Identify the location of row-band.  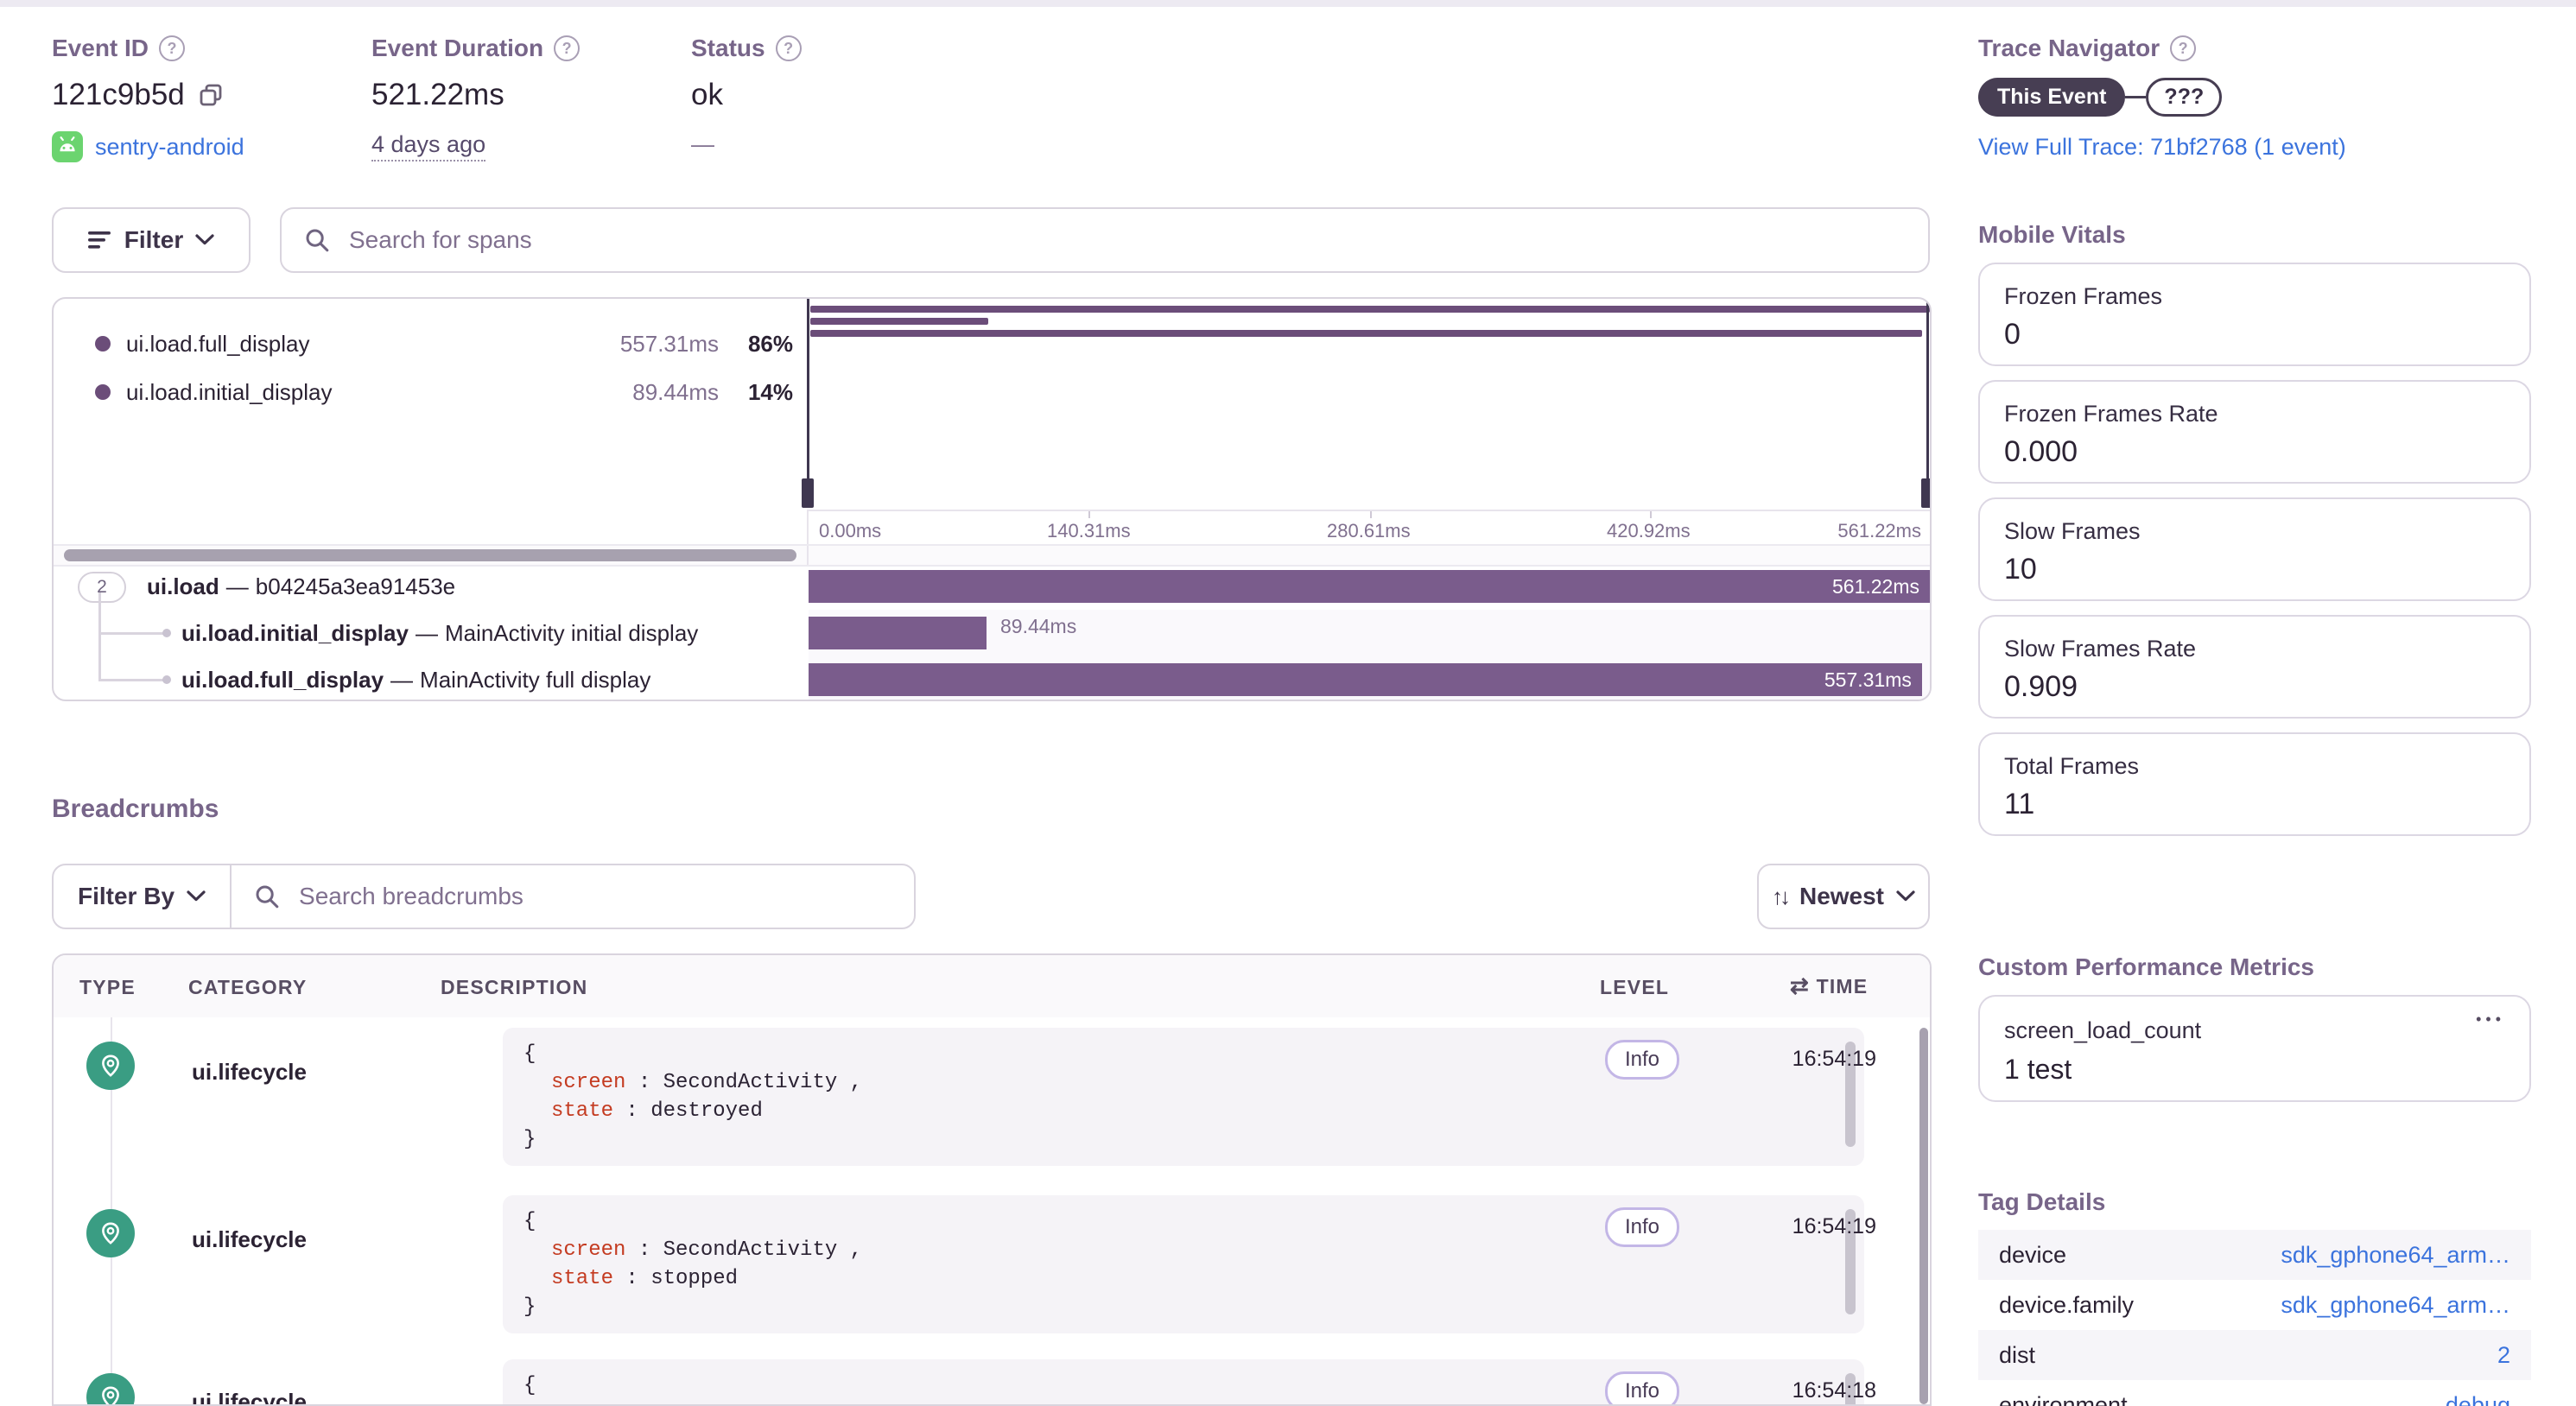
(1369, 633).